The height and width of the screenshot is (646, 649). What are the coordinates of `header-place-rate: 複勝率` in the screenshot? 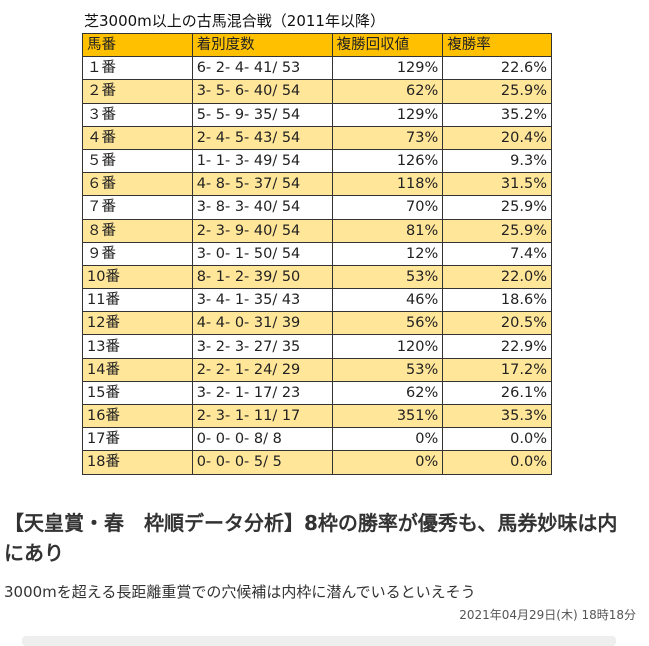 It's located at (497, 45).